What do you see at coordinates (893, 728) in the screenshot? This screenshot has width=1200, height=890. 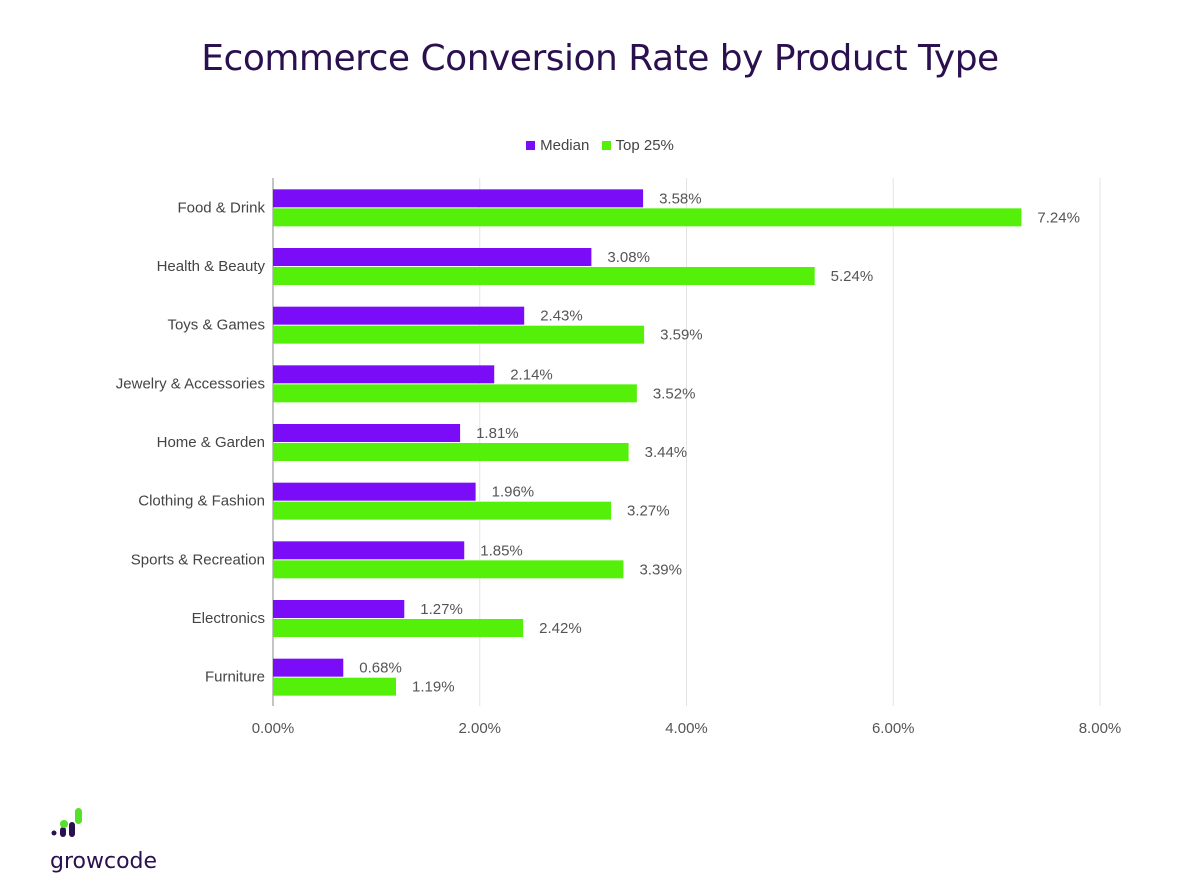 I see `x-tick-label: 6.00%` at bounding box center [893, 728].